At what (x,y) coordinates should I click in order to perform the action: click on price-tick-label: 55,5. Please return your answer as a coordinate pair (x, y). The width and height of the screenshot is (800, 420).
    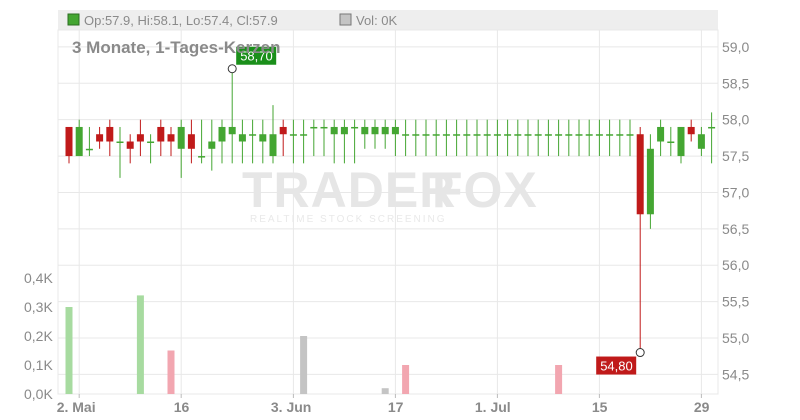
    Looking at the image, I should click on (735, 302).